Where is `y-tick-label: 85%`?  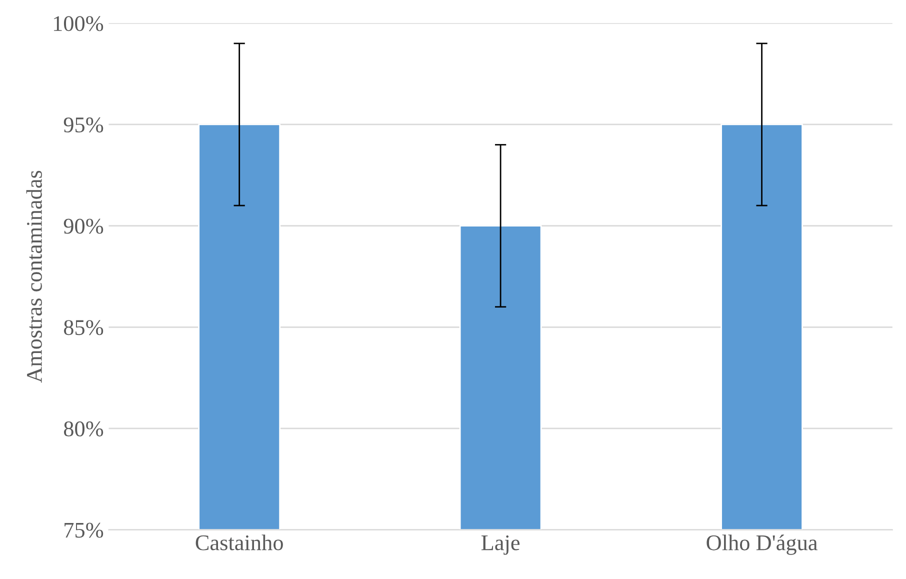
y-tick-label: 85% is located at coordinates (84, 328).